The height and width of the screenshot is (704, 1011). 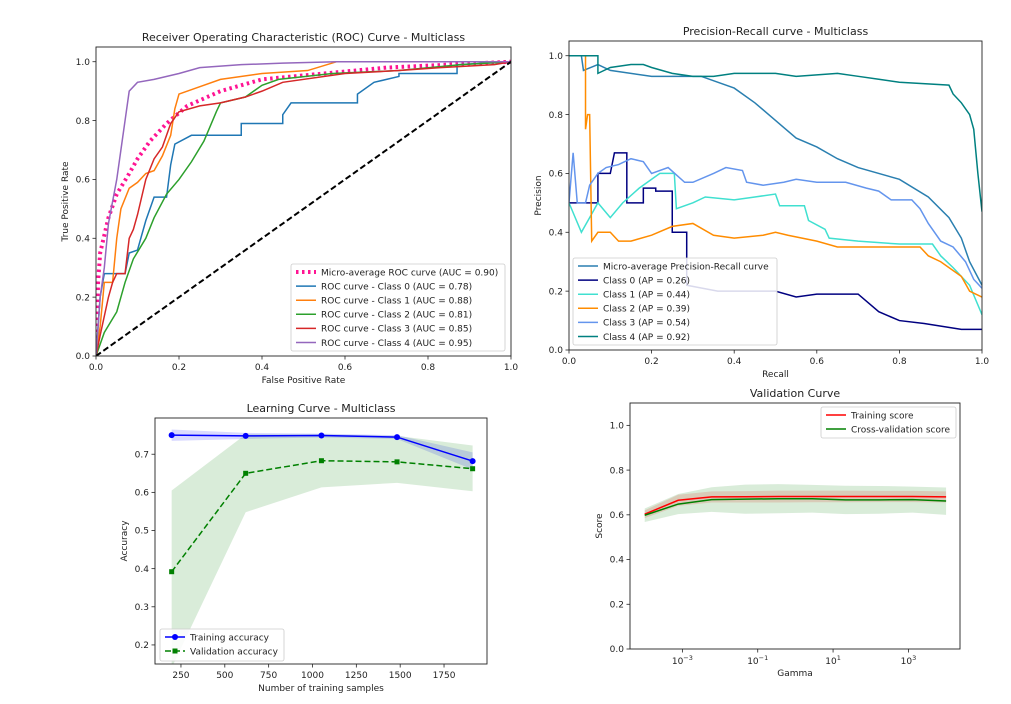 What do you see at coordinates (396, 302) in the screenshot?
I see `legend-label-2: ROC curve - Class 1 (AUC = 0.88)` at bounding box center [396, 302].